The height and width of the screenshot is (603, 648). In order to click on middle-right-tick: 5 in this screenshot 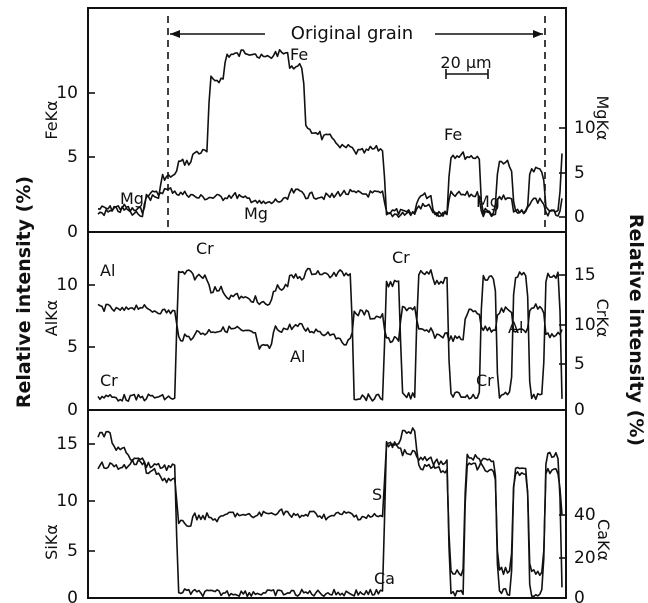, I will do `click(579, 364)`.